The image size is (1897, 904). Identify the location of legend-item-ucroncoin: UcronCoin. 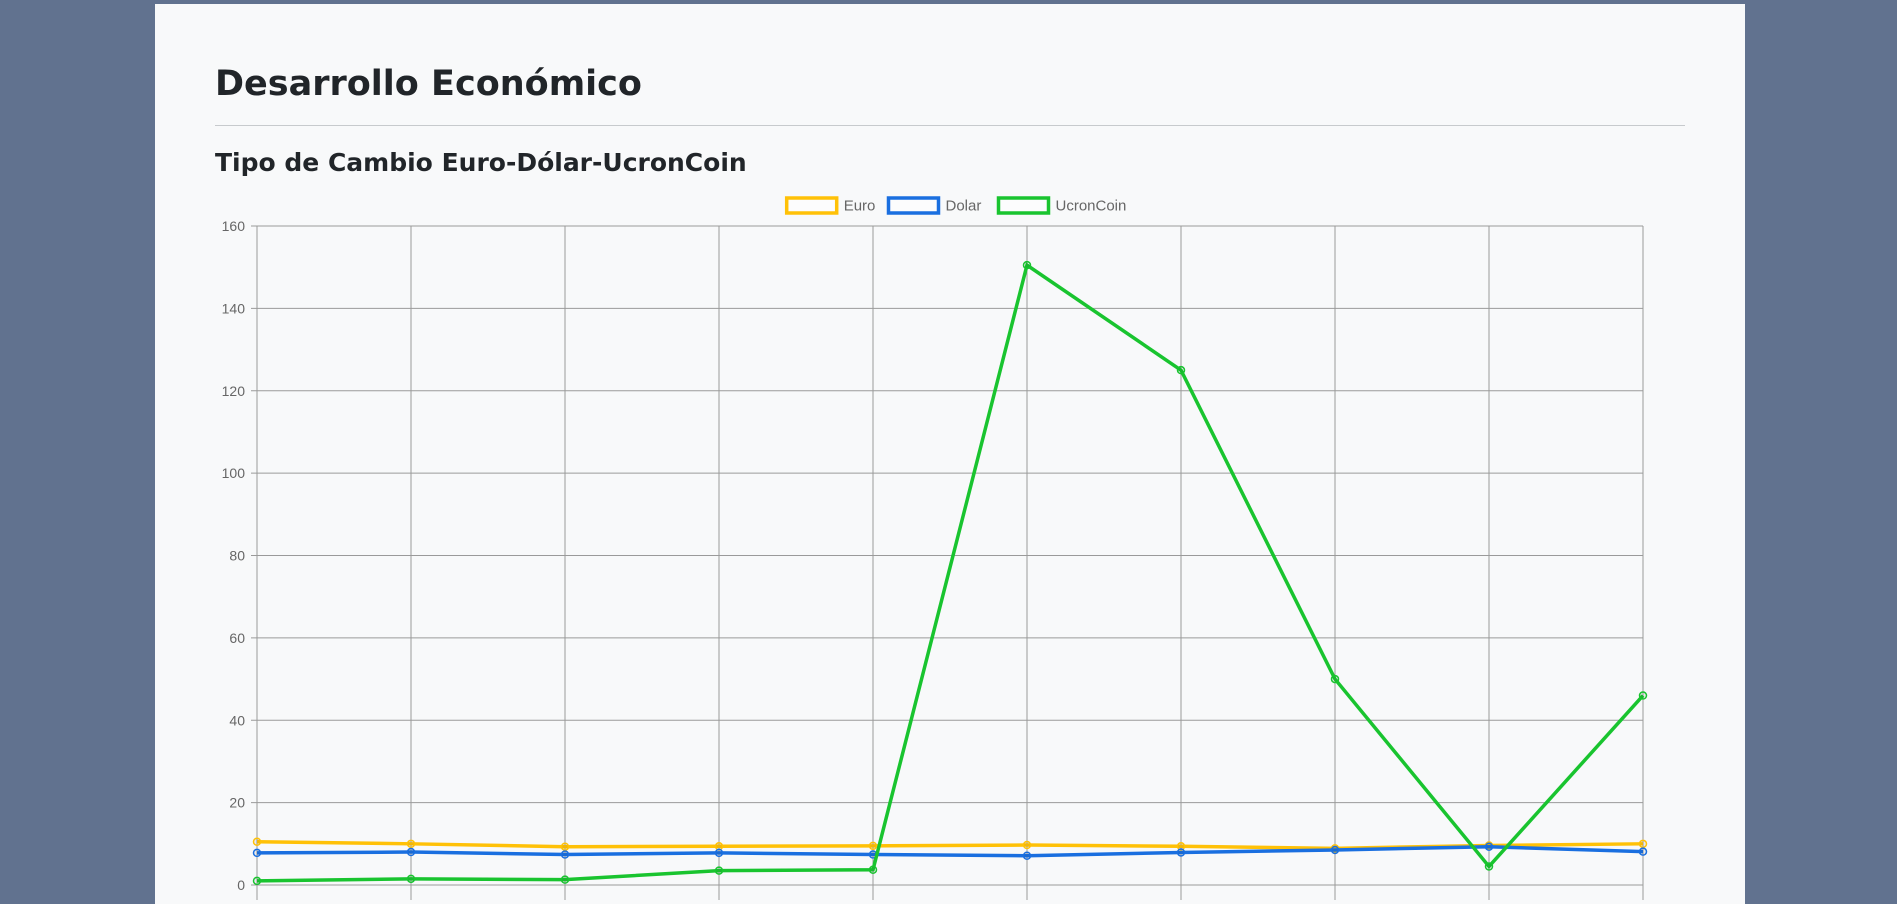
(1061, 205).